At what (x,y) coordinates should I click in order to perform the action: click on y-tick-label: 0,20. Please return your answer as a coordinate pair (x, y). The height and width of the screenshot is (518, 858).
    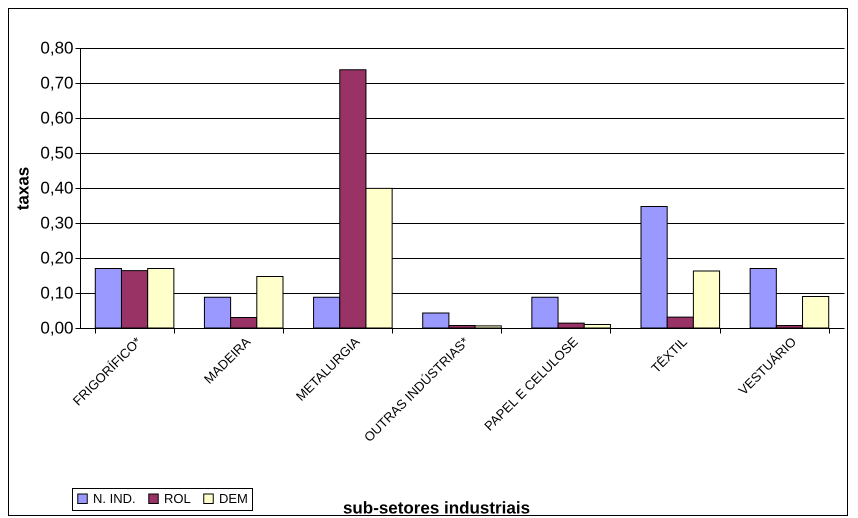
    Looking at the image, I should click on (57, 258).